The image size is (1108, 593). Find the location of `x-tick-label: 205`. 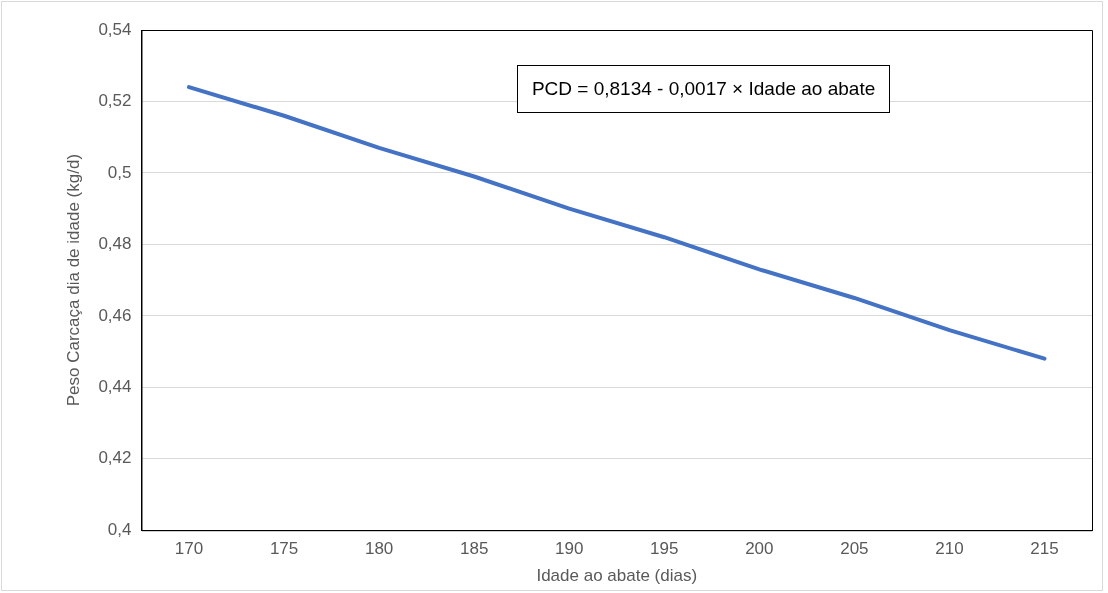

x-tick-label: 205 is located at coordinates (854, 549).